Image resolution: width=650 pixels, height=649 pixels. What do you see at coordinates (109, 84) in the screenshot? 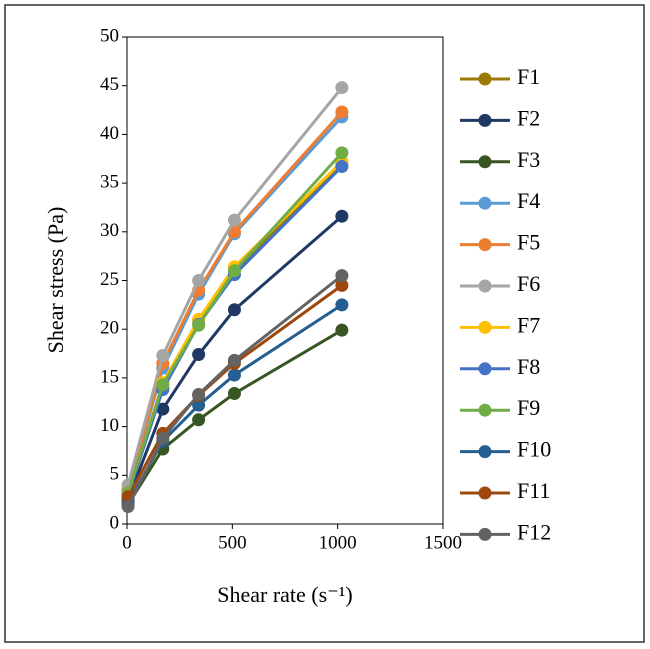
I see `y-tick-label: 45` at bounding box center [109, 84].